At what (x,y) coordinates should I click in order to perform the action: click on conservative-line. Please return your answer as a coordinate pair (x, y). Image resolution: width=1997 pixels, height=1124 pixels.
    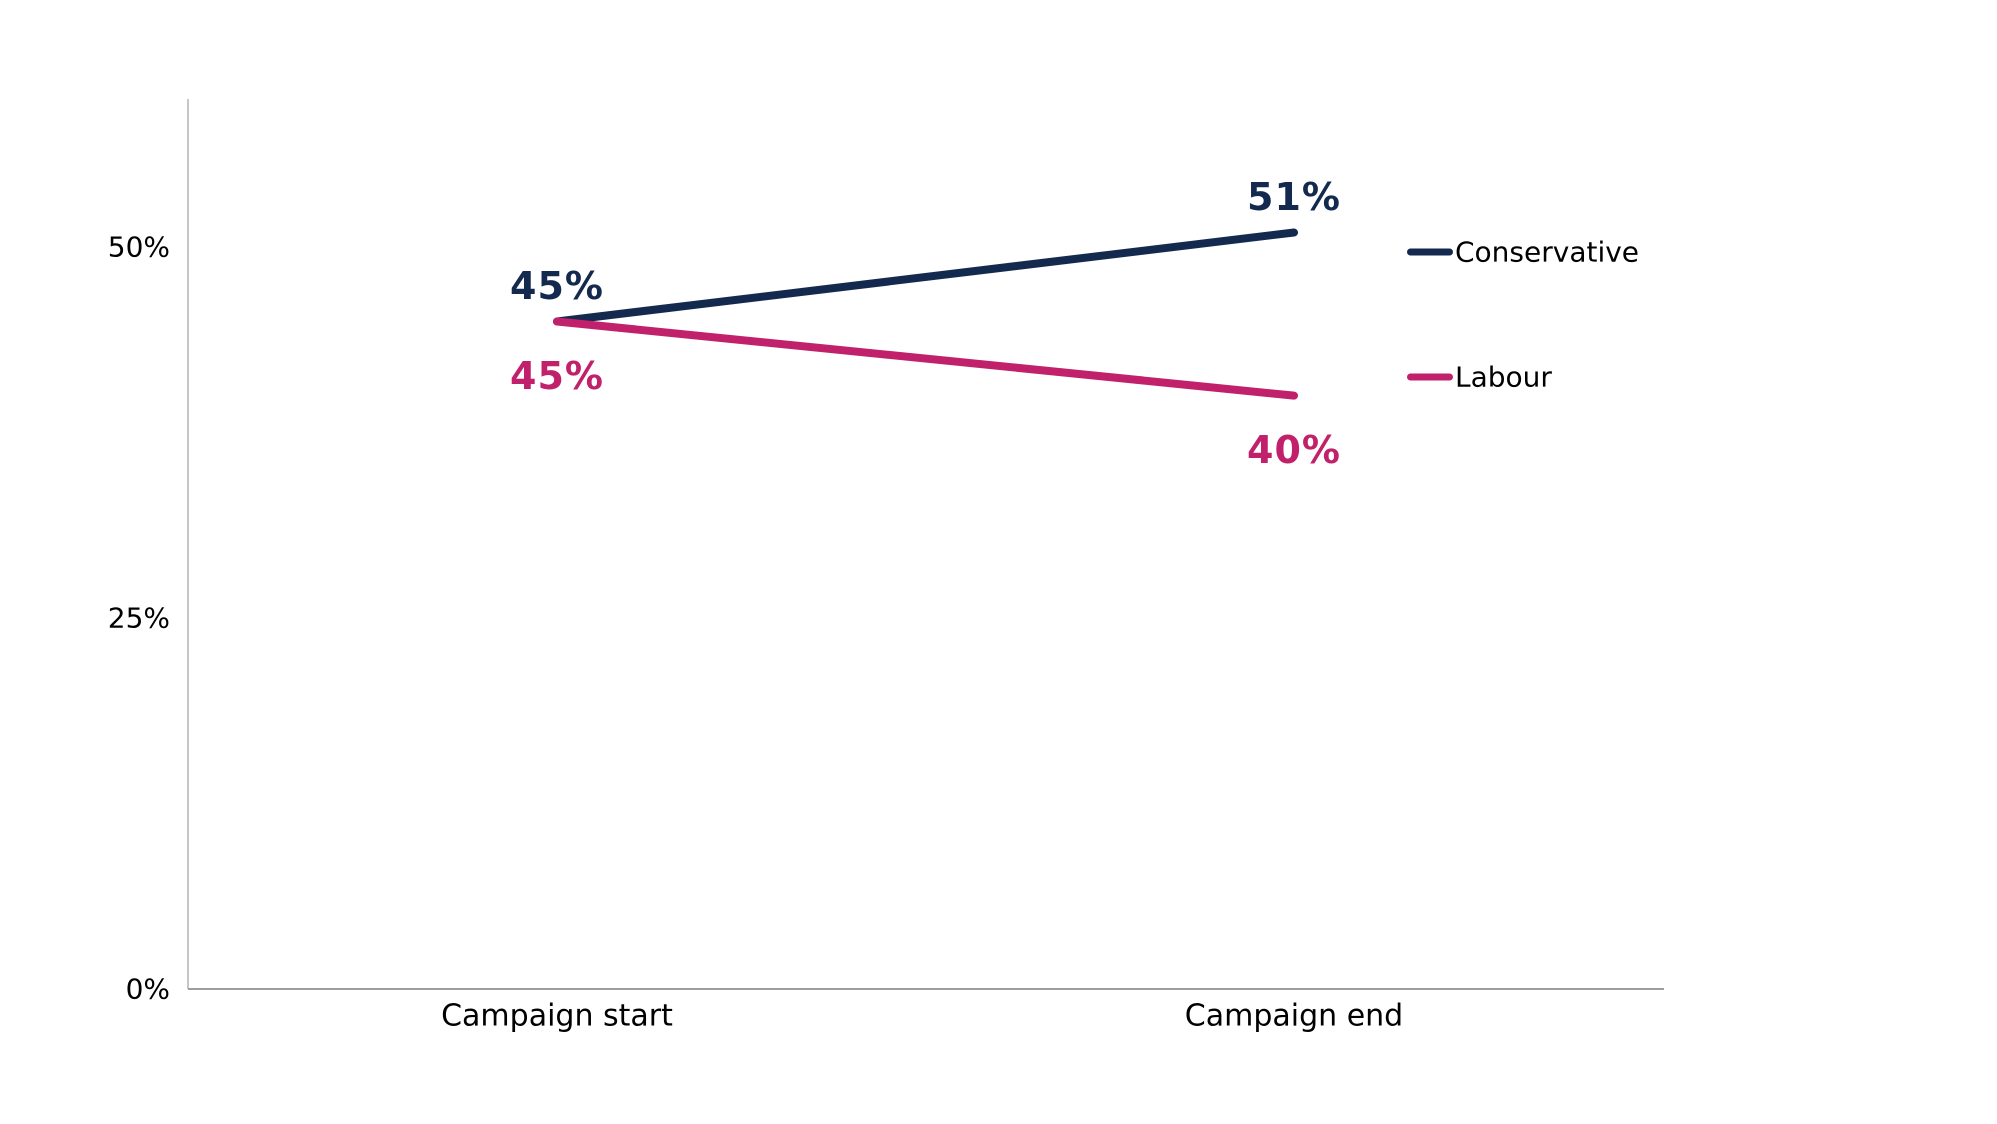
    Looking at the image, I should click on (925, 277).